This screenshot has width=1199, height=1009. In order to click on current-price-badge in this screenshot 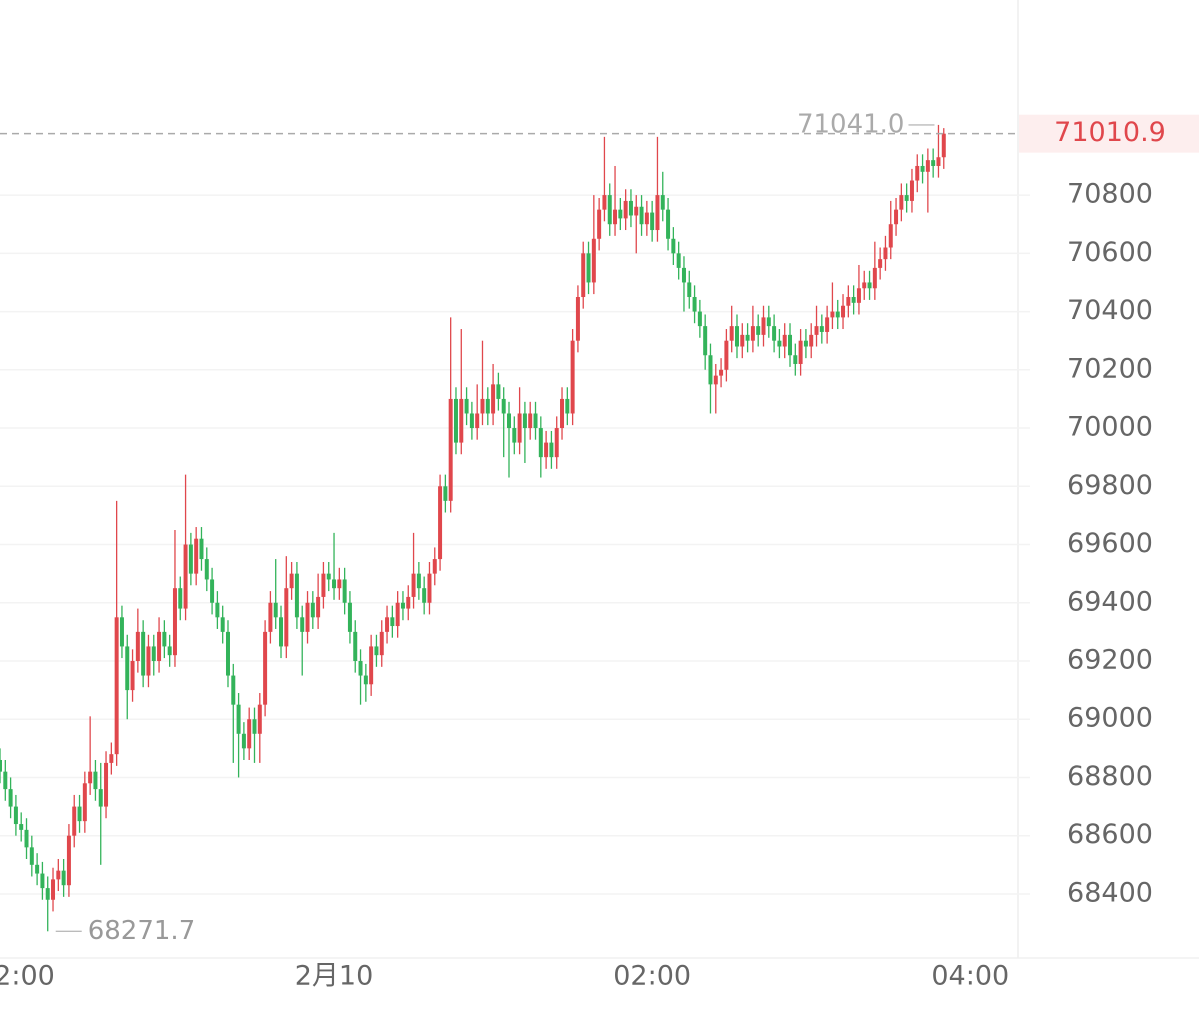, I will do `click(1109, 133)`.